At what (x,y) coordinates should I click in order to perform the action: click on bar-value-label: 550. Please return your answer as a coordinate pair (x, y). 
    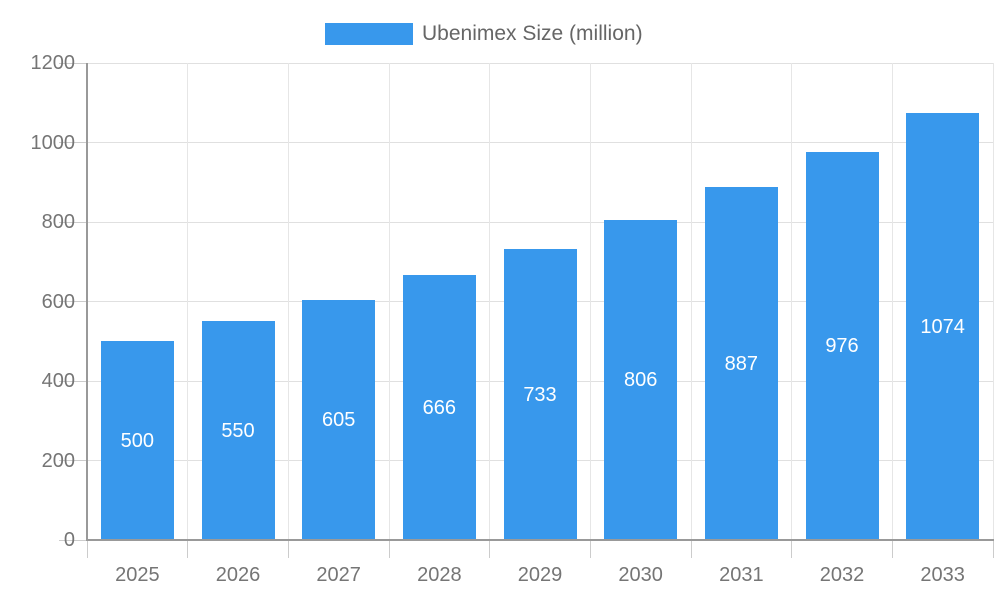
    Looking at the image, I should click on (238, 430).